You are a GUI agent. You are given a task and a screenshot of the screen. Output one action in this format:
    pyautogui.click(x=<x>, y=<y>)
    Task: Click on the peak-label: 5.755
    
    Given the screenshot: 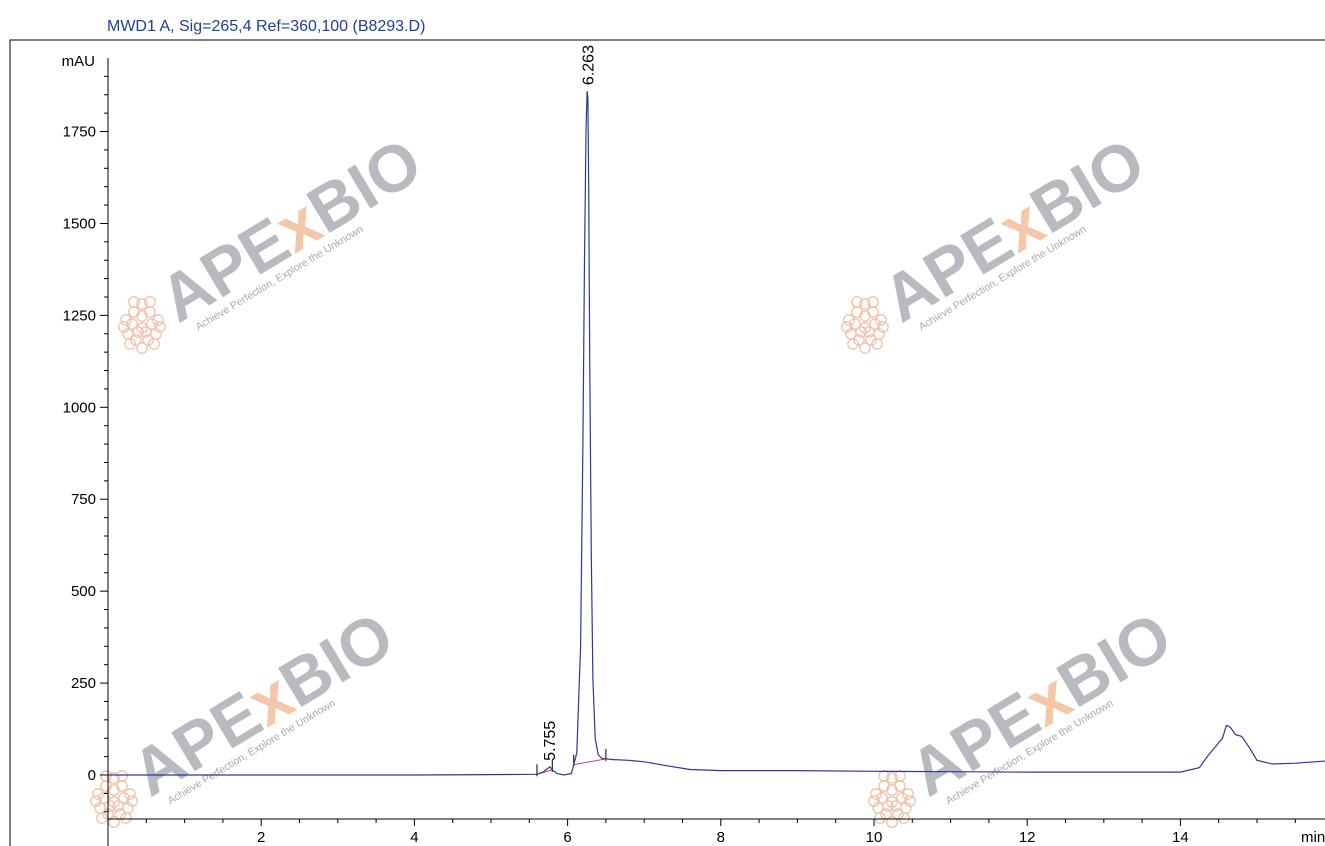 What is the action you would take?
    pyautogui.click(x=550, y=741)
    